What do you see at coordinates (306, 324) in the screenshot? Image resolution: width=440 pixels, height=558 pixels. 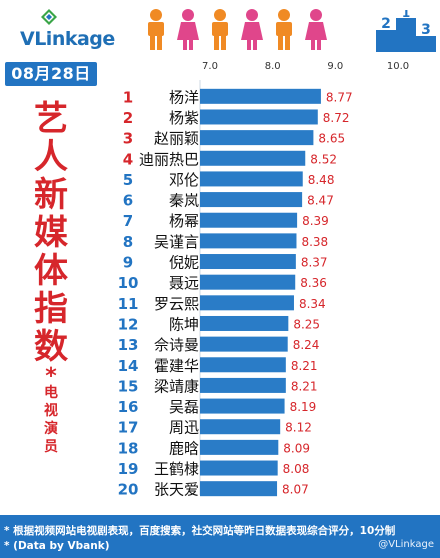 I see `score-label: 8.25` at bounding box center [306, 324].